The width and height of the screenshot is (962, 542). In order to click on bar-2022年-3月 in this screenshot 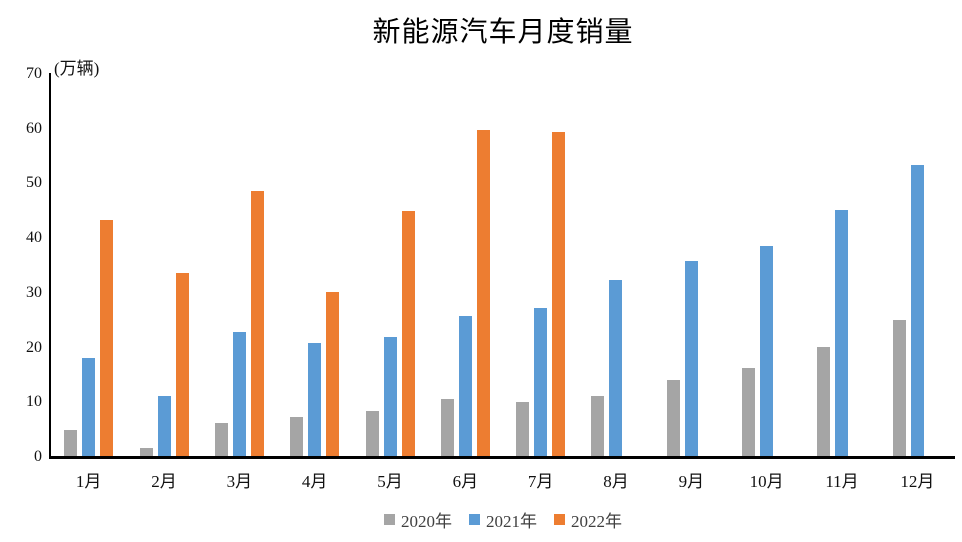, I will do `click(257, 323)`.